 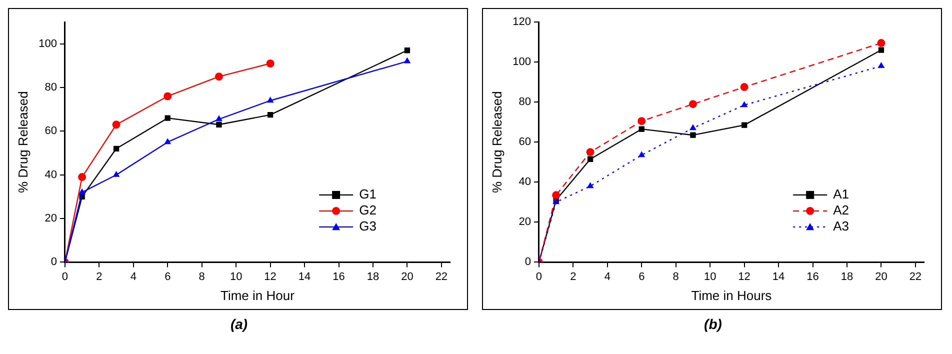 I want to click on text: (a), so click(x=239, y=324).